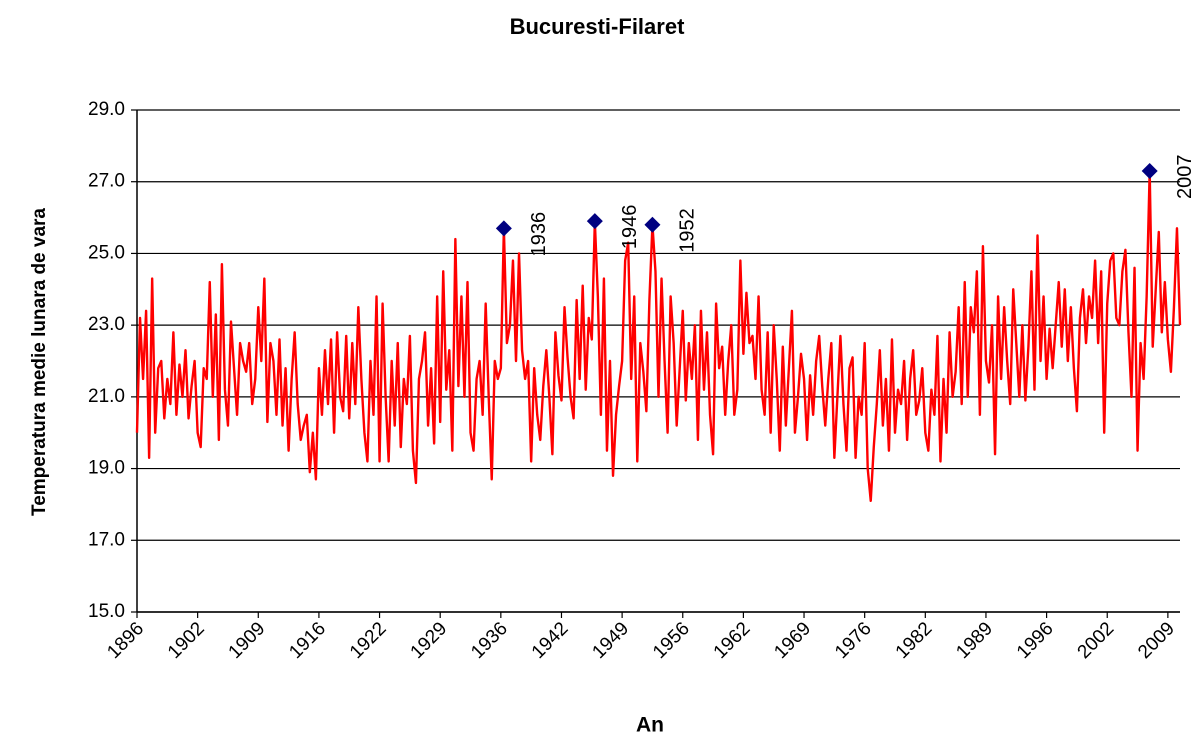 The width and height of the screenshot is (1199, 750). Describe the element at coordinates (106, 468) in the screenshot. I see `y-tick-label: 19.0` at that location.